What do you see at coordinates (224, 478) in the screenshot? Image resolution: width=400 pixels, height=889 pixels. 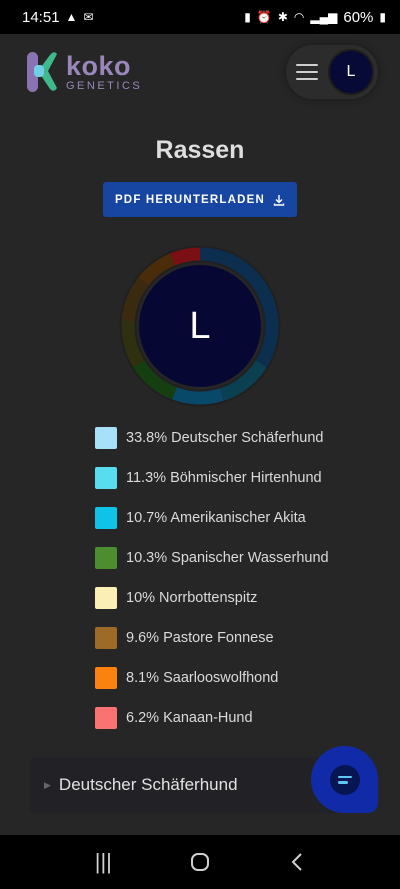 I see `legend-label: 11.3% Böhmischer Hirtenhund` at bounding box center [224, 478].